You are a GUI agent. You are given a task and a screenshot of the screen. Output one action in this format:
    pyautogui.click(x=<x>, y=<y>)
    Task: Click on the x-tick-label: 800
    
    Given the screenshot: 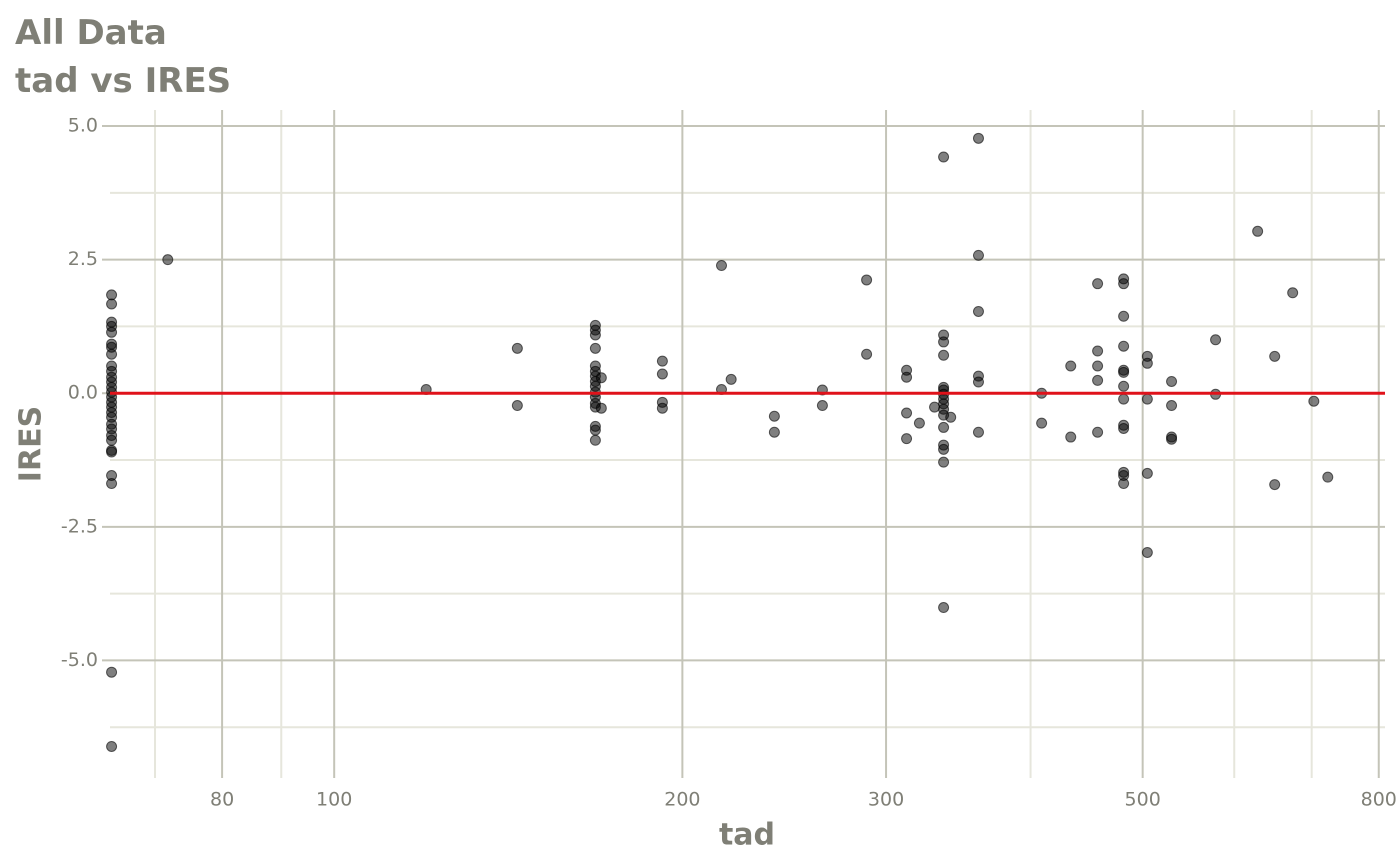 What is the action you would take?
    pyautogui.click(x=1379, y=800)
    